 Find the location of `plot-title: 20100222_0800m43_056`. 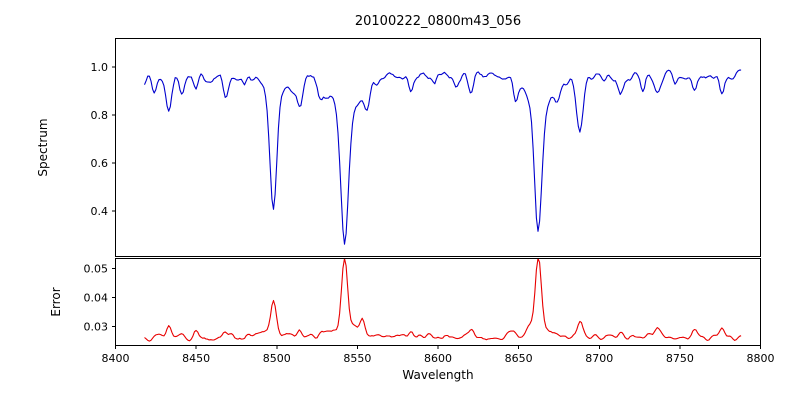

plot-title: 20100222_0800m43_056 is located at coordinates (438, 21).